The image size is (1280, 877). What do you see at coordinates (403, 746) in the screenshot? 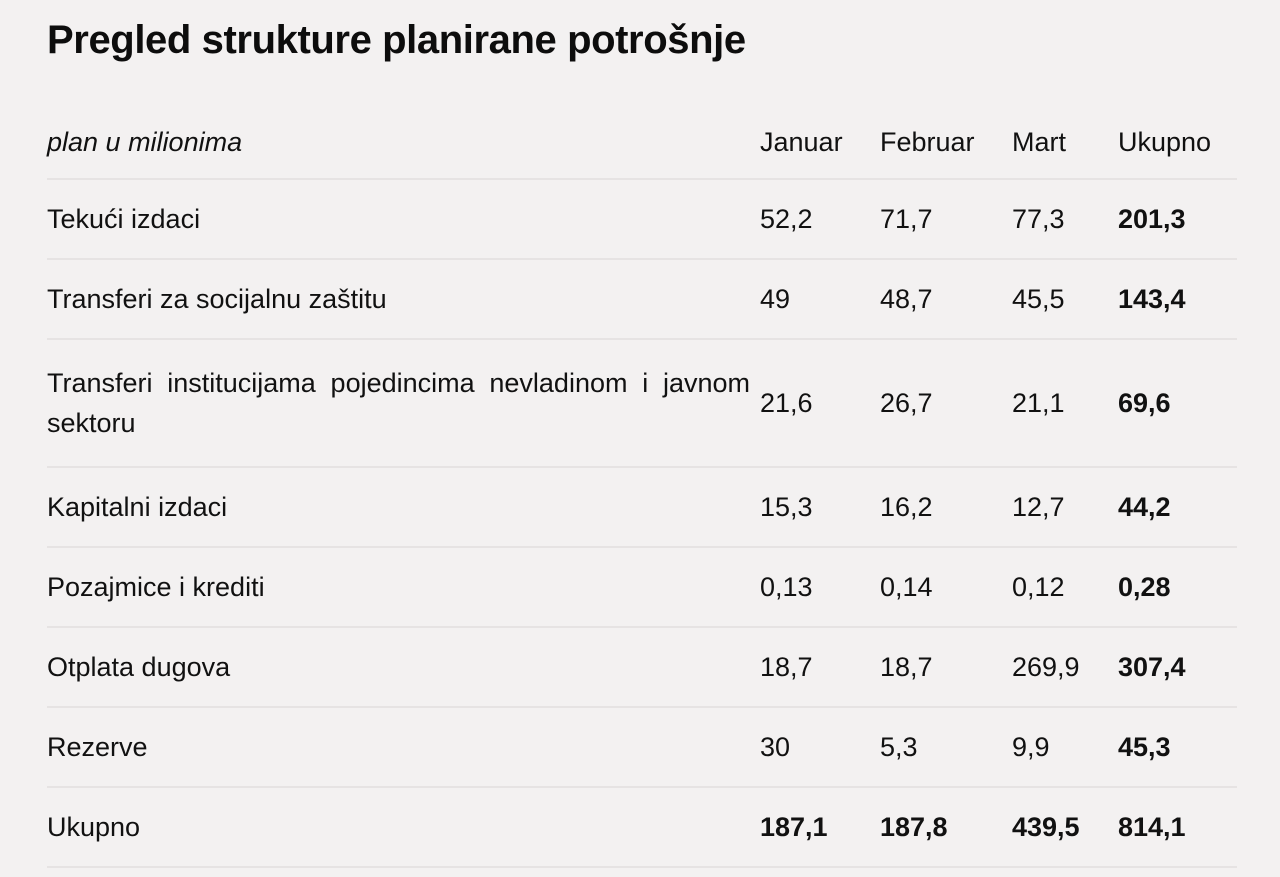
I see `row-label-cell: Rezerve` at bounding box center [403, 746].